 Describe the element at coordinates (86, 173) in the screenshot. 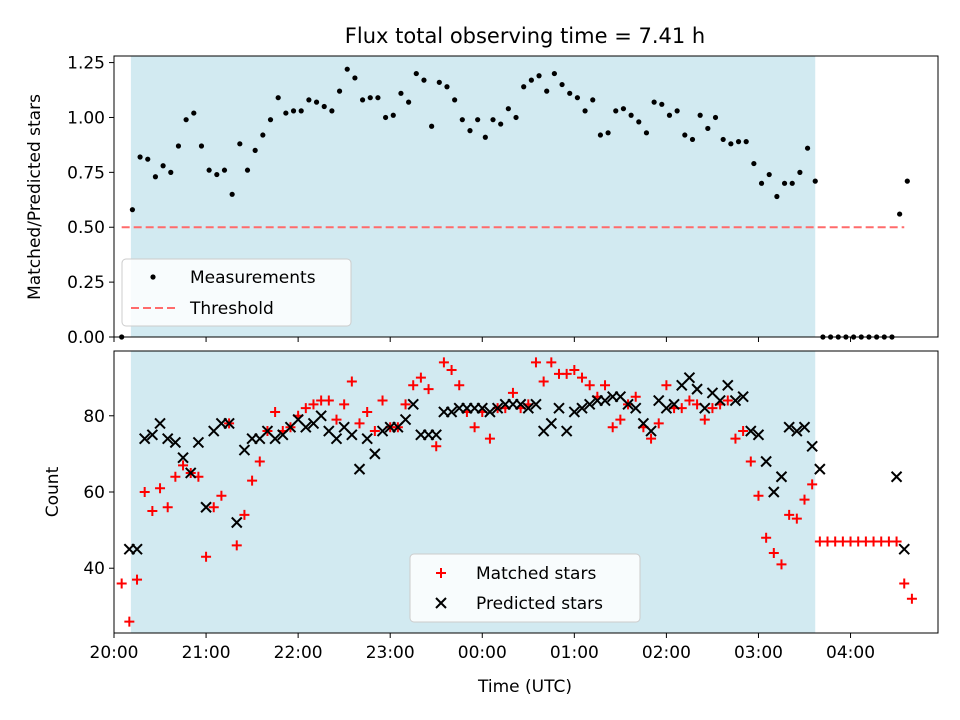

I see `y-tick-label: 0.75` at that location.